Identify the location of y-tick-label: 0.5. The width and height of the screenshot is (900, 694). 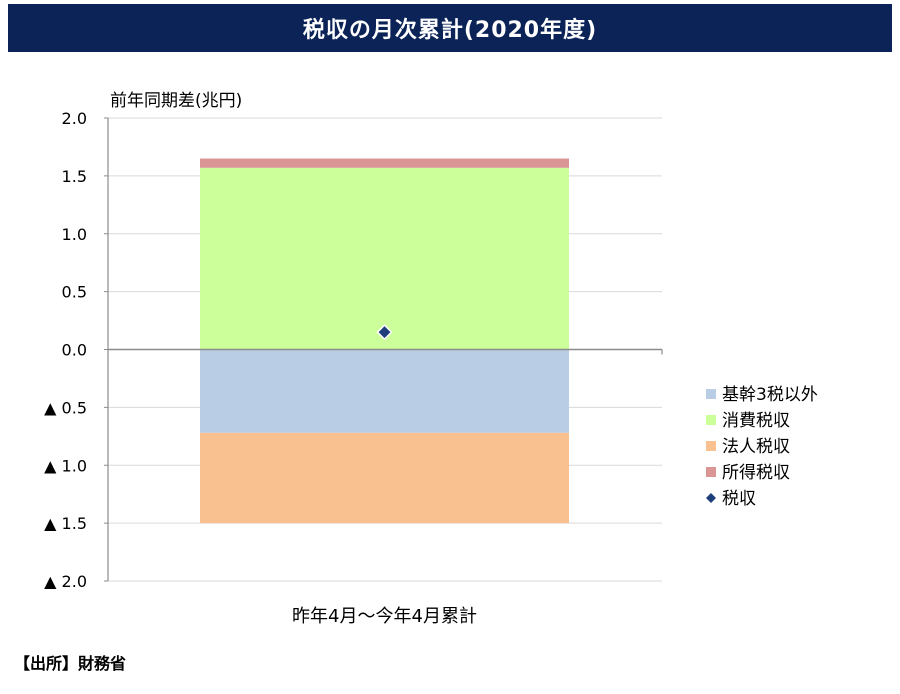
(74, 292).